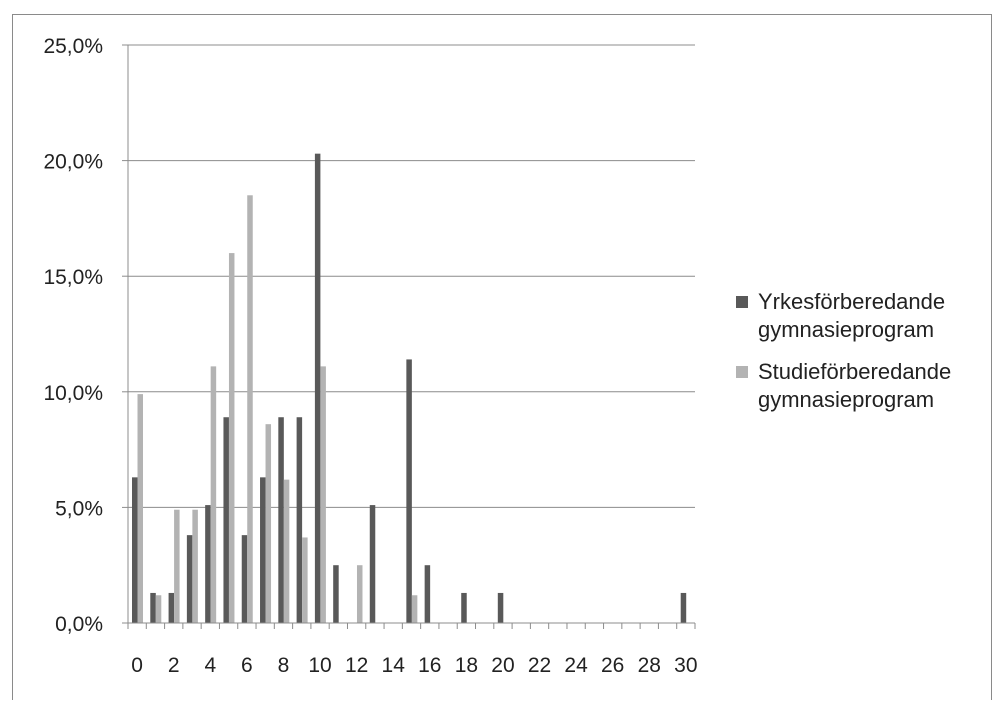 This screenshot has height=702, width=995. Describe the element at coordinates (852, 315) in the screenshot. I see `legend-label-yrkes: Yrkesförberedande gymnasieprogram` at that location.